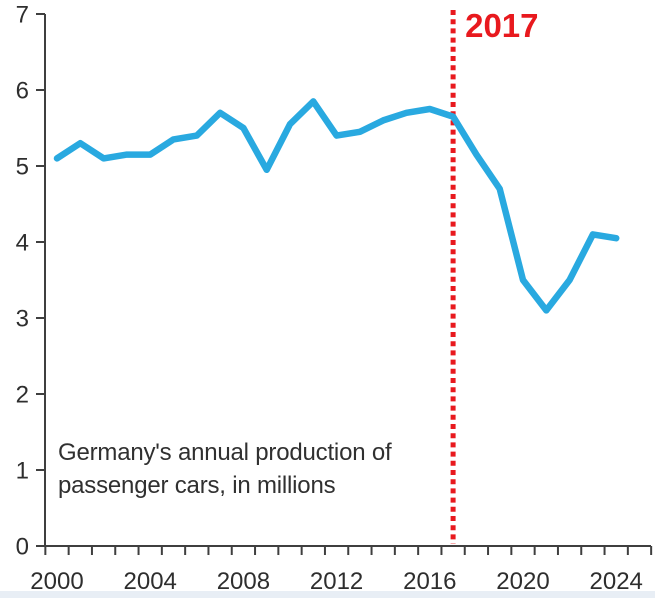  Describe the element at coordinates (501, 25) in the screenshot. I see `vline-year-label: 2017` at that location.